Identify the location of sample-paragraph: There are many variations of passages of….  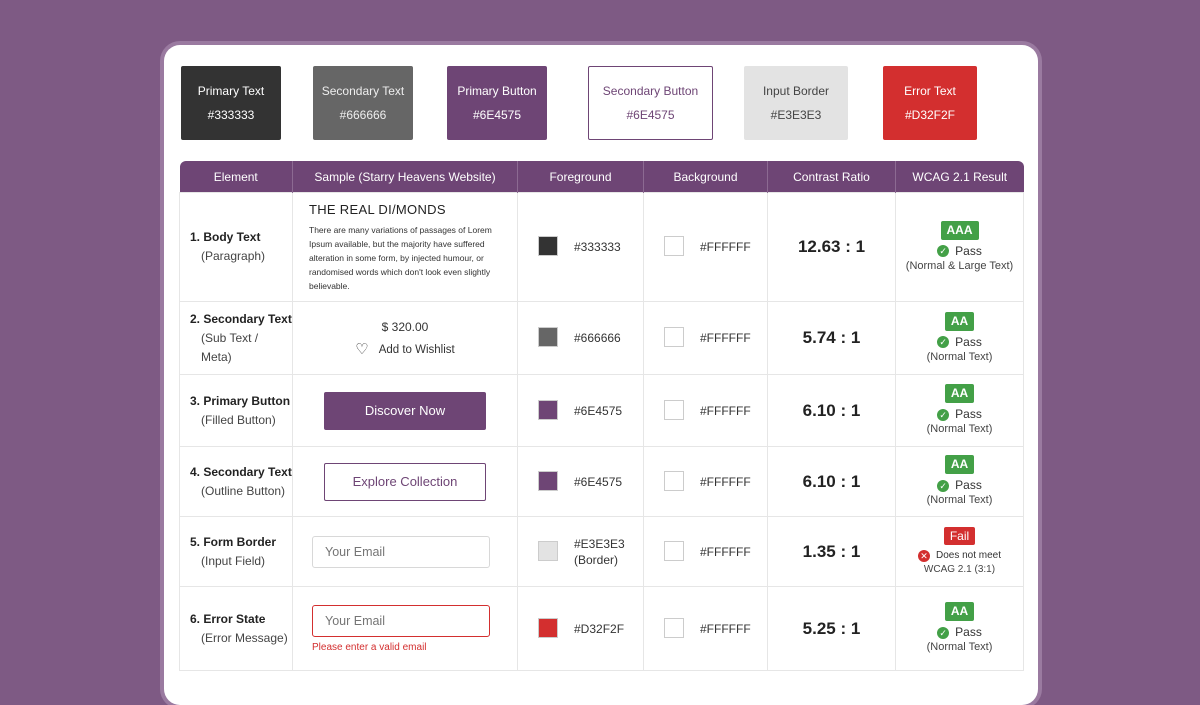
(400, 257).